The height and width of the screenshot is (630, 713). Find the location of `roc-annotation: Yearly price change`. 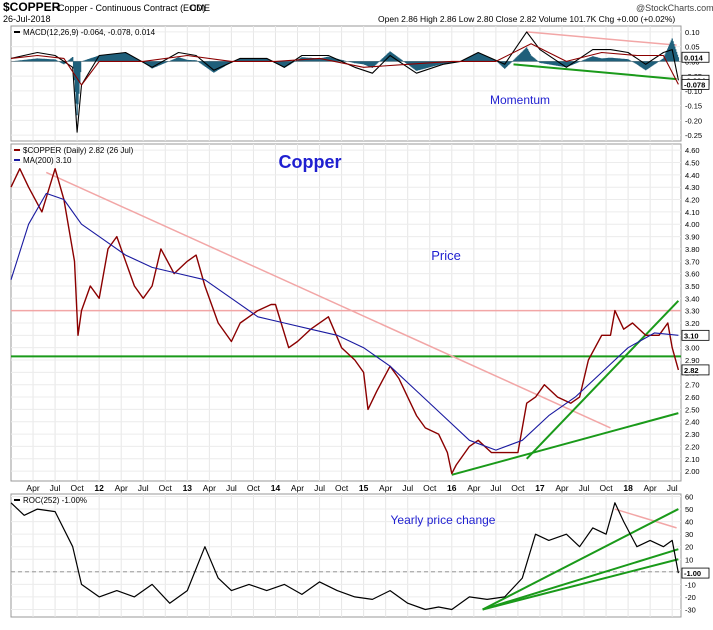

roc-annotation: Yearly price change is located at coordinates (443, 520).